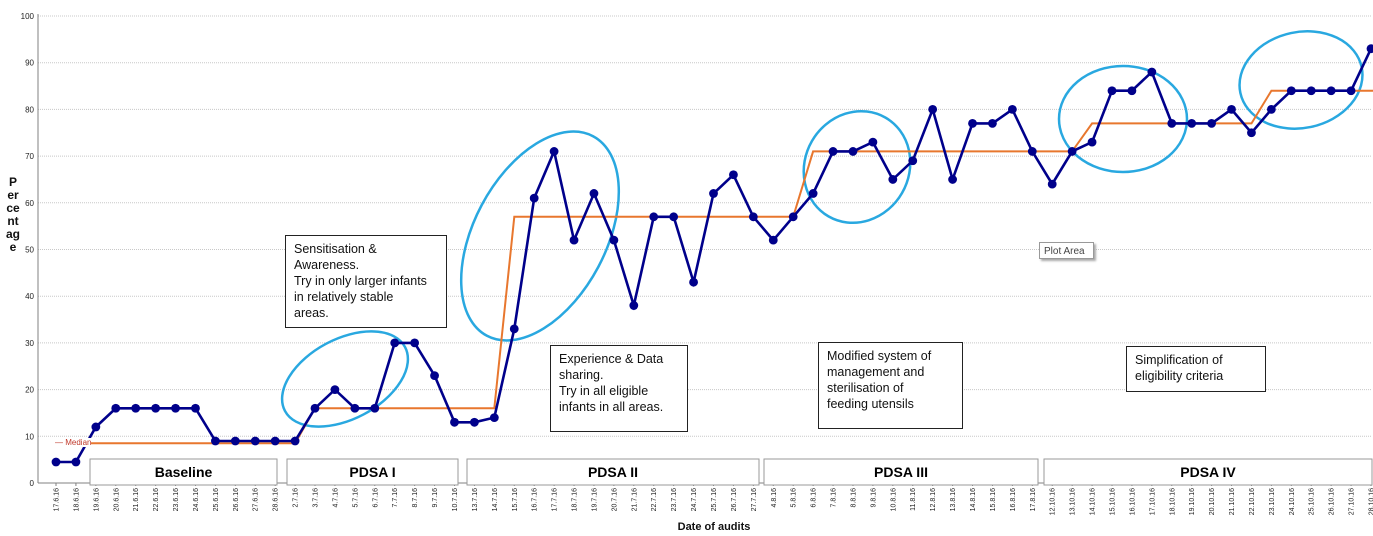 The width and height of the screenshot is (1373, 536). I want to click on x-tick-label: 16.8.16, so click(1013, 499).